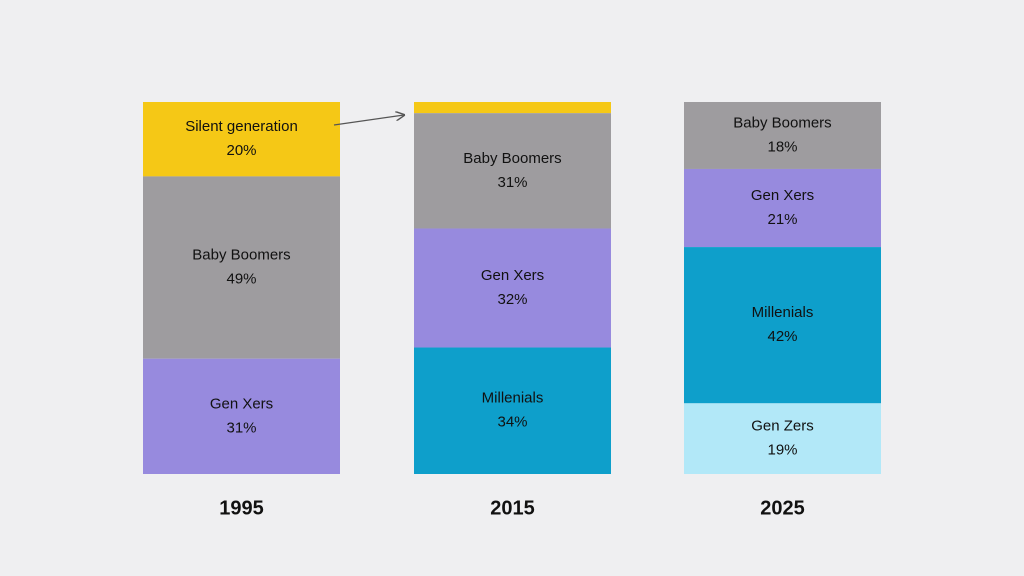  Describe the element at coordinates (241, 126) in the screenshot. I see `segment-label: Silent generation` at that location.